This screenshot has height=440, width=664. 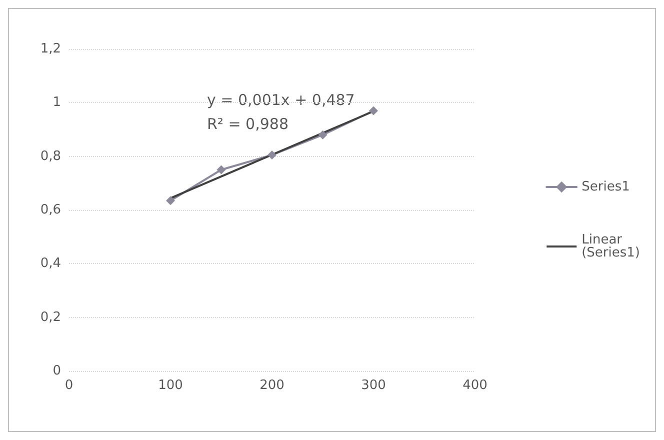 What do you see at coordinates (50, 317) in the screenshot?
I see `y-tick-label: 0,2` at bounding box center [50, 317].